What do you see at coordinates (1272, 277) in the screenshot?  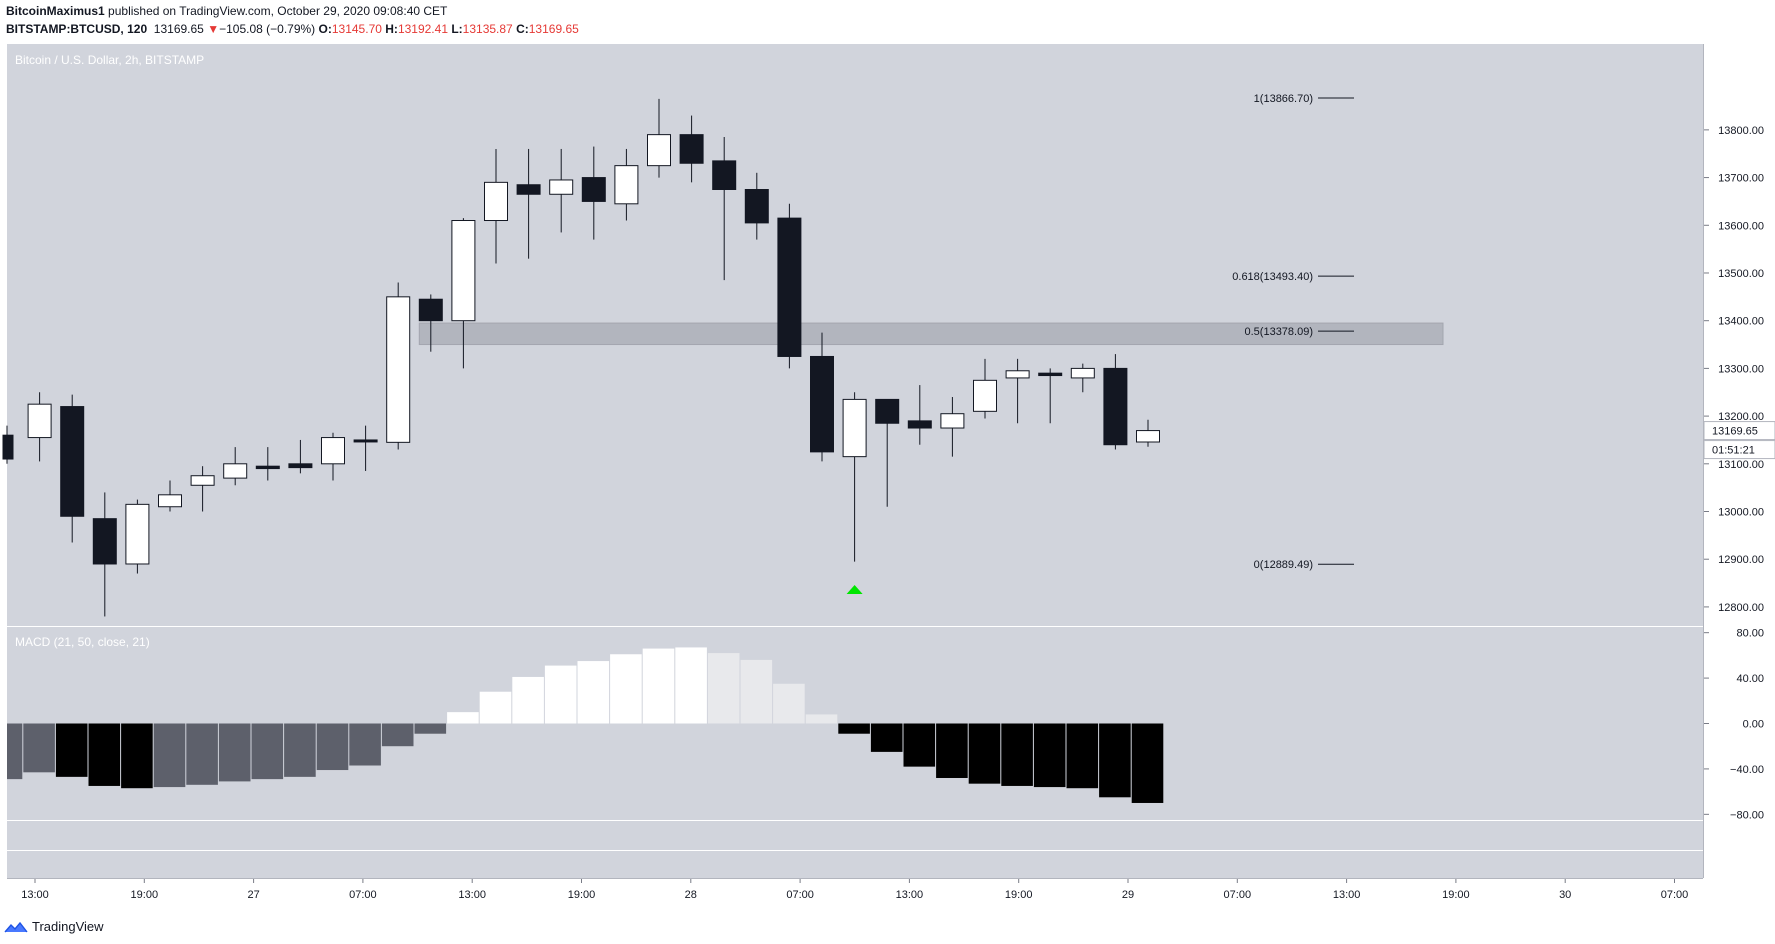 I see `fib-level-label: 0.618(13493.40)` at bounding box center [1272, 277].